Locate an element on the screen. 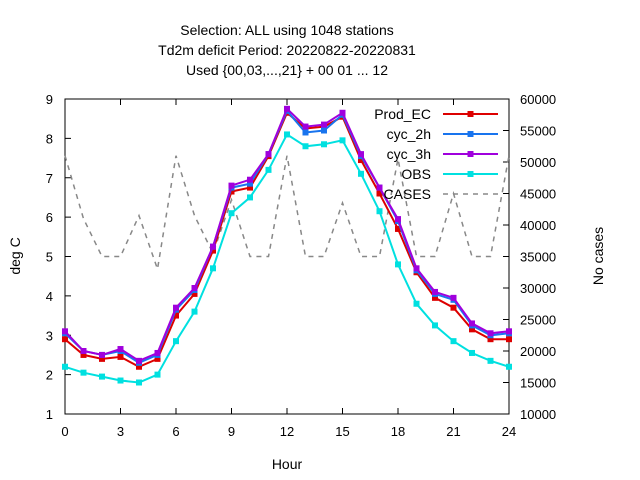 The width and height of the screenshot is (640, 480). title-line: Used {00,03,...,21} + 00 01 ... 12 is located at coordinates (287, 70).